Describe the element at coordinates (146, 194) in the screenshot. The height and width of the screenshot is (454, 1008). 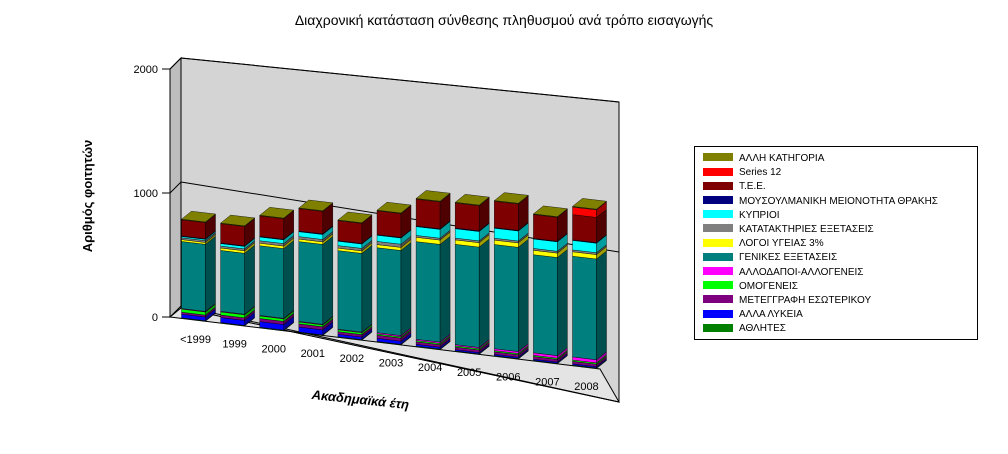
I see `y-tick-label: 1000` at that location.